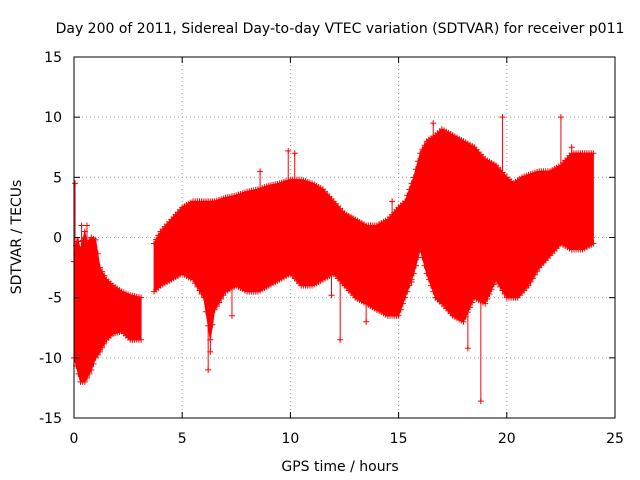  What do you see at coordinates (507, 439) in the screenshot?
I see `x-tick-label: 20` at bounding box center [507, 439].